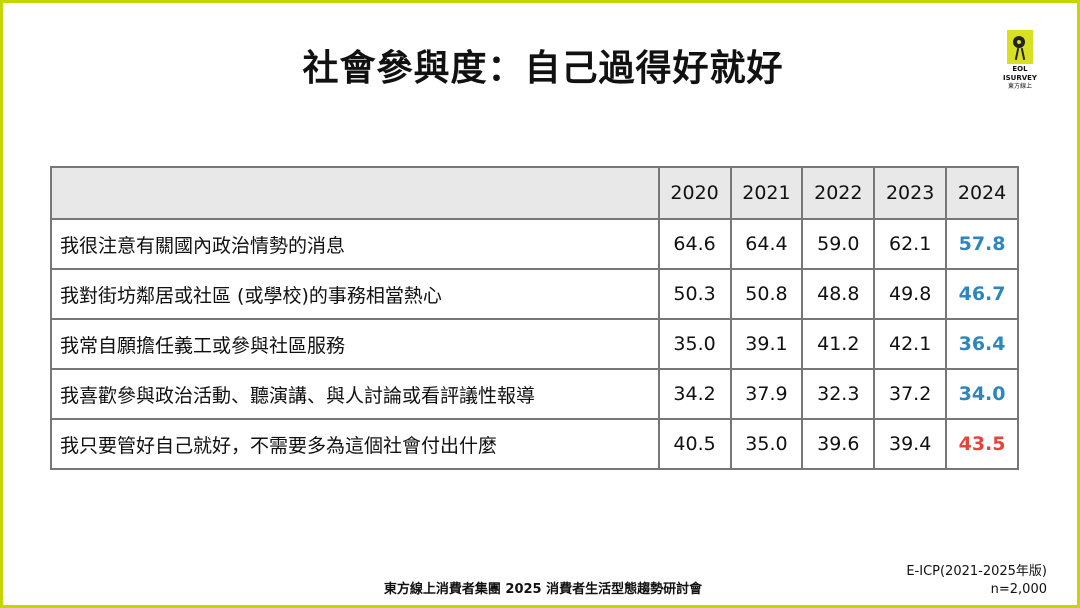  I want to click on value-cell: 42.1, so click(910, 344).